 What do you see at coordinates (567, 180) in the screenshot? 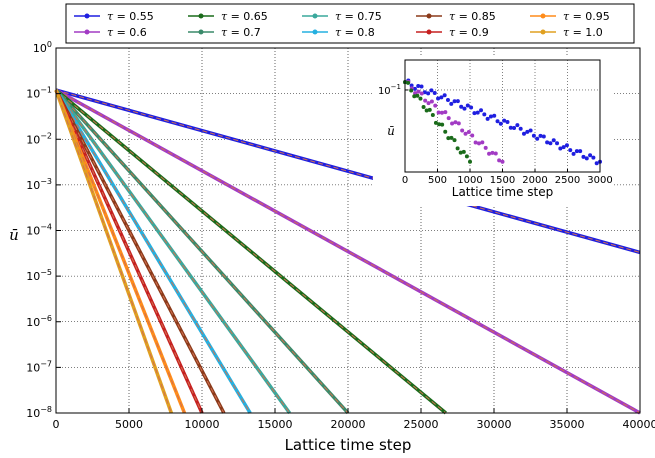
I see `inset-x-tick-label: 2500` at bounding box center [567, 180].